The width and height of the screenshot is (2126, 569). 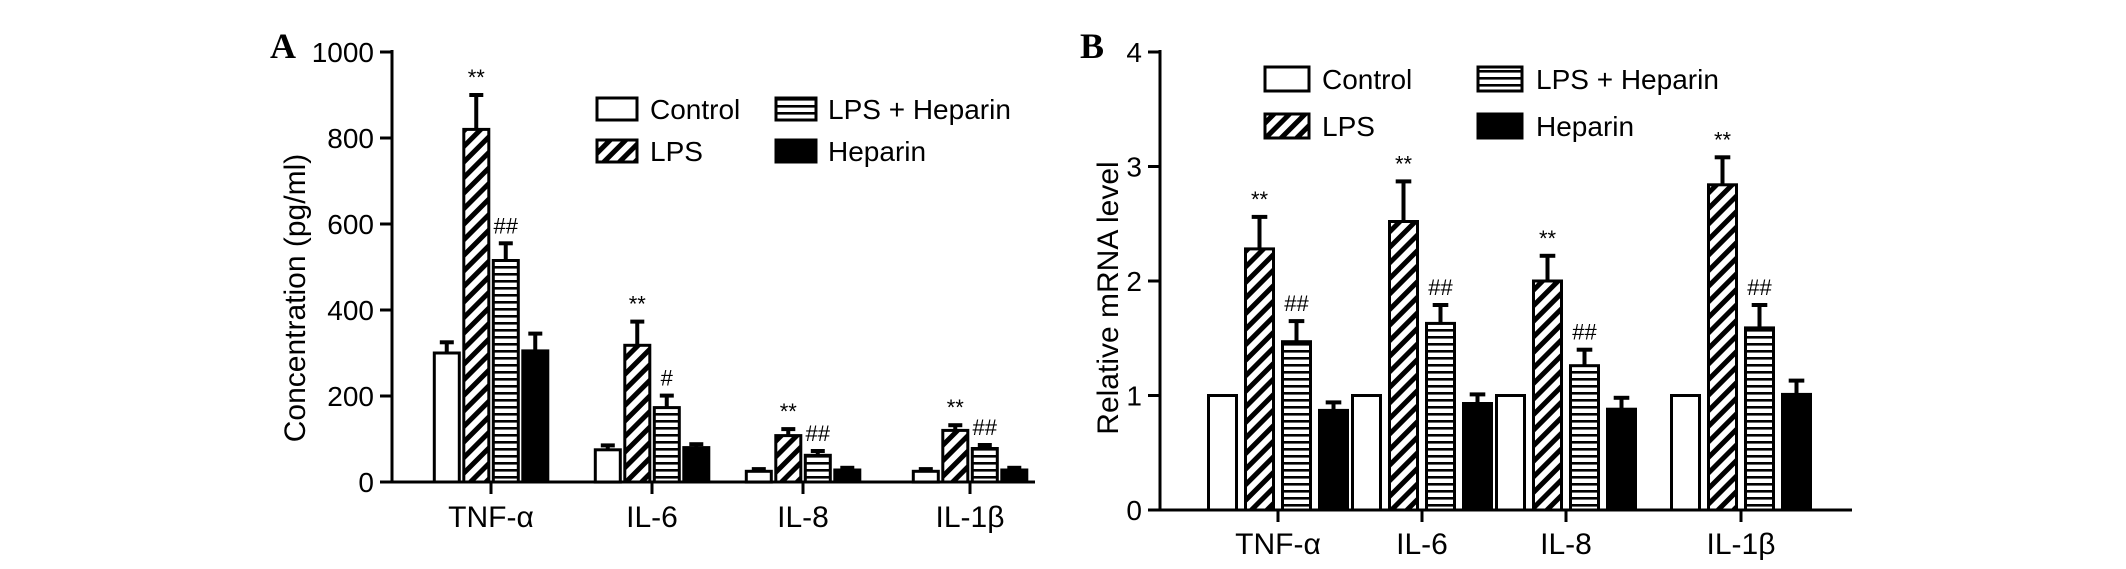 What do you see at coordinates (350, 310) in the screenshot?
I see `panel-a-y-tick-label-400: 400` at bounding box center [350, 310].